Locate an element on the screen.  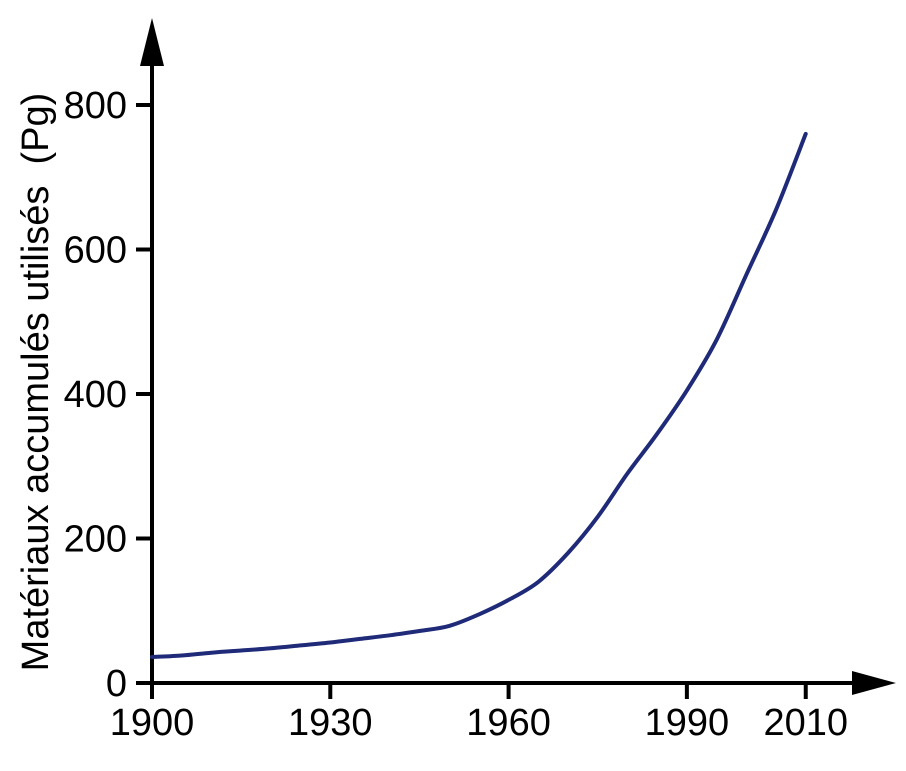
y-tick-label: 800 is located at coordinates (95, 106).